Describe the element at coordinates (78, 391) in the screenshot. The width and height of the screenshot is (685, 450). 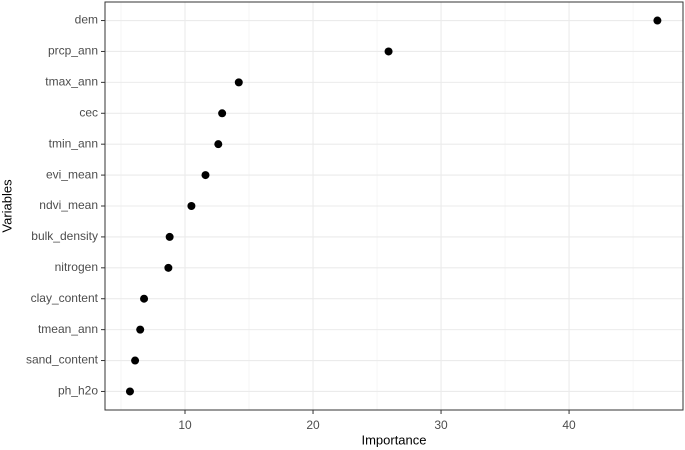
I see `y-tick-label: ph_h2o` at that location.